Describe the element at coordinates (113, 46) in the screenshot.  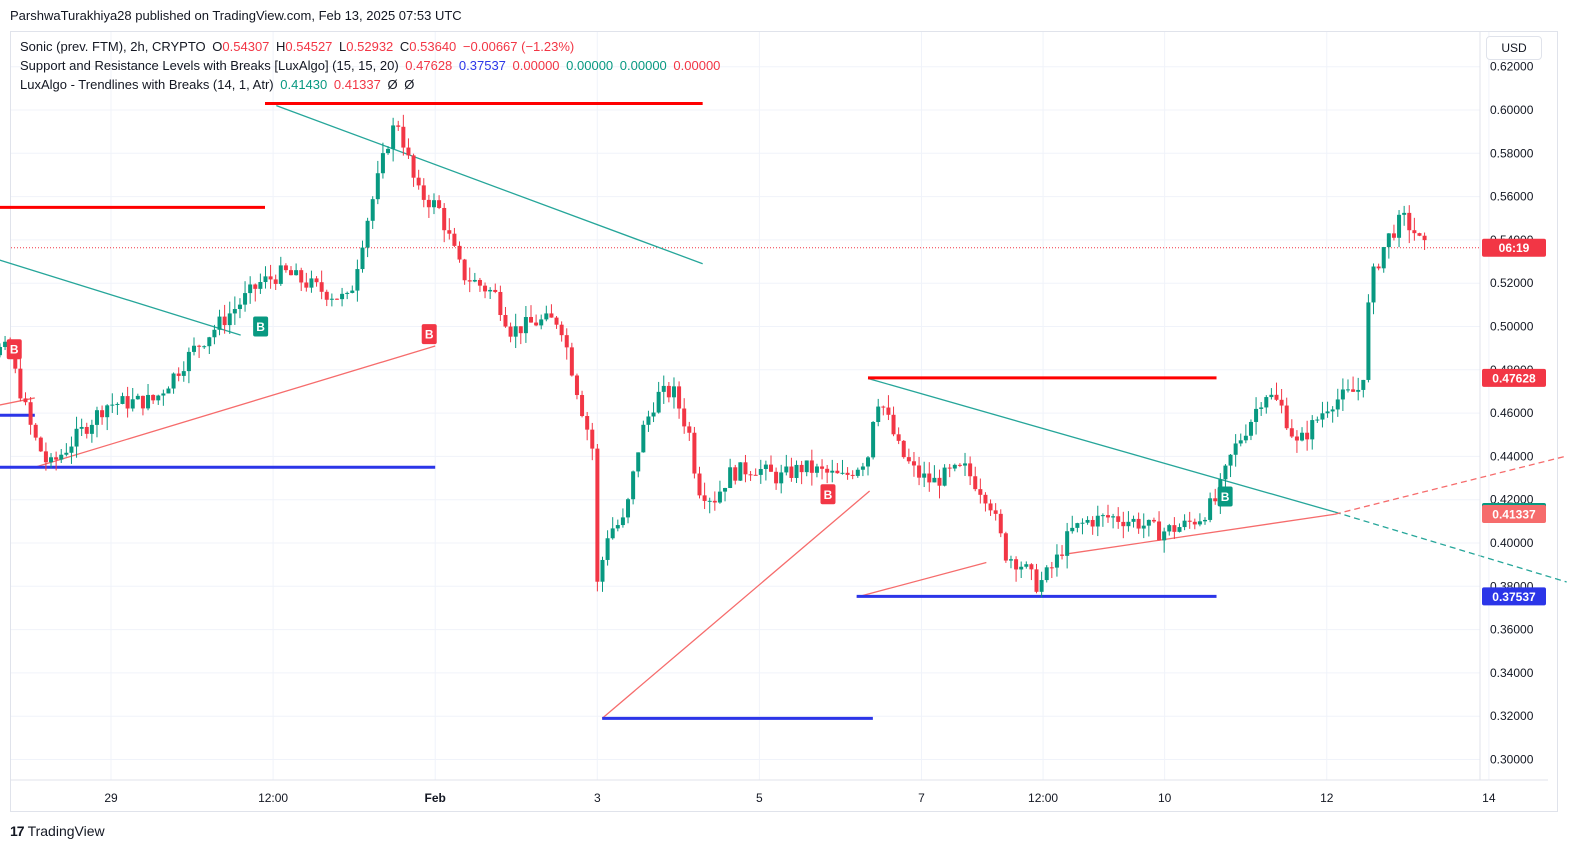
I see `symbol-name: Sonic (prev. FTM), 2h, CRYPTO` at that location.